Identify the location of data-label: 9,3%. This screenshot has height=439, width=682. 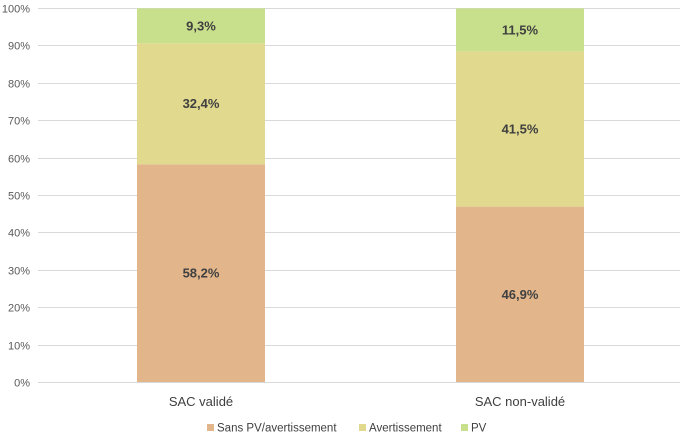
(201, 25).